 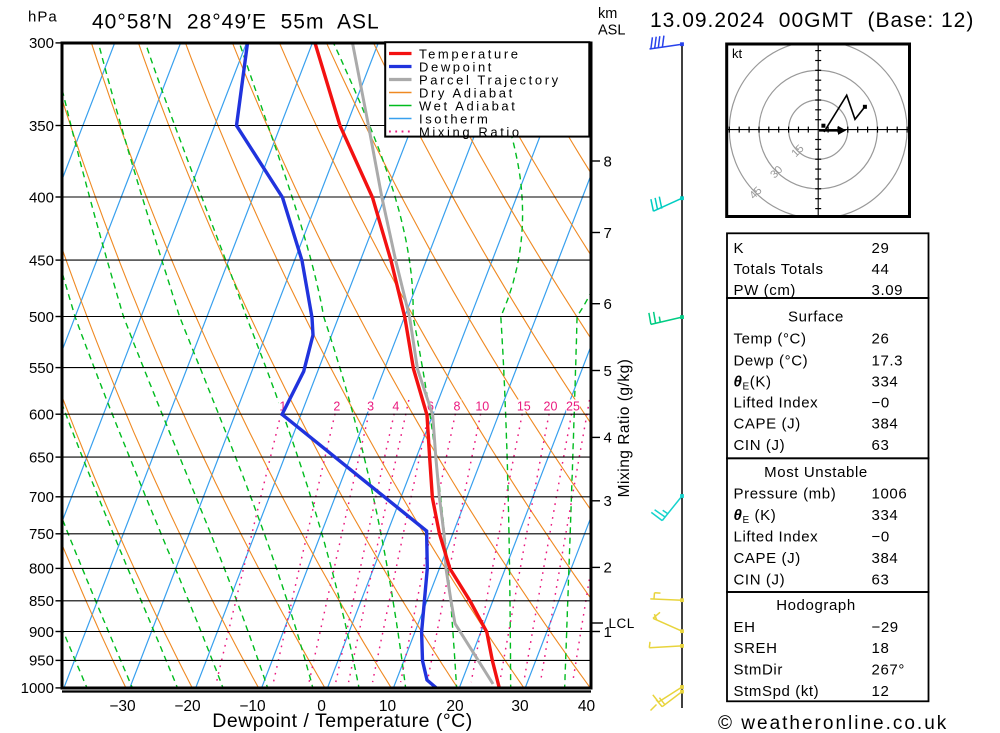 I want to click on svg-text: Wet Adiabat, so click(x=468, y=105).